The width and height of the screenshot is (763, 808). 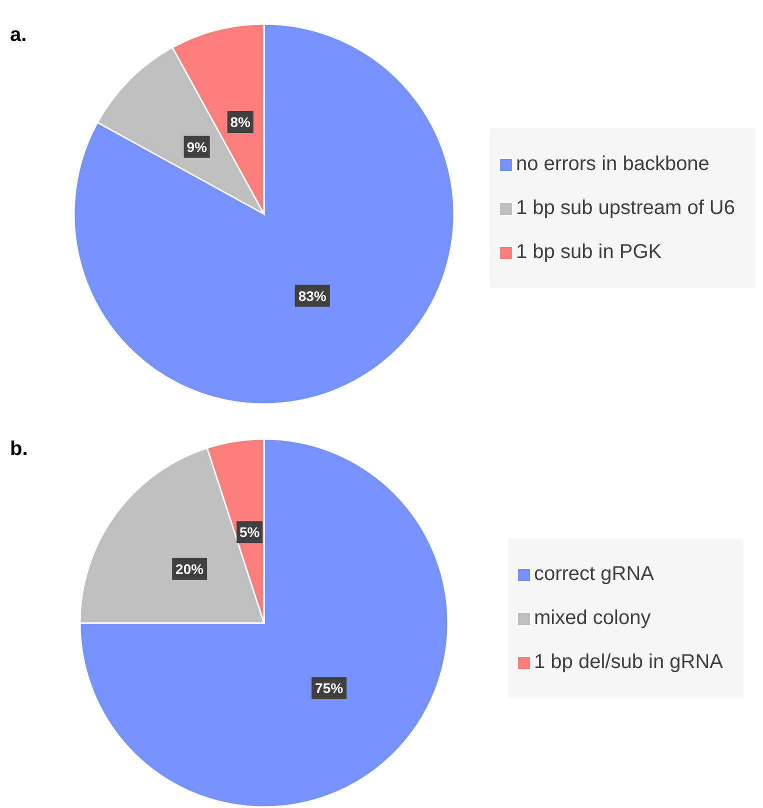 What do you see at coordinates (18, 35) in the screenshot?
I see `chart-title: a.` at bounding box center [18, 35].